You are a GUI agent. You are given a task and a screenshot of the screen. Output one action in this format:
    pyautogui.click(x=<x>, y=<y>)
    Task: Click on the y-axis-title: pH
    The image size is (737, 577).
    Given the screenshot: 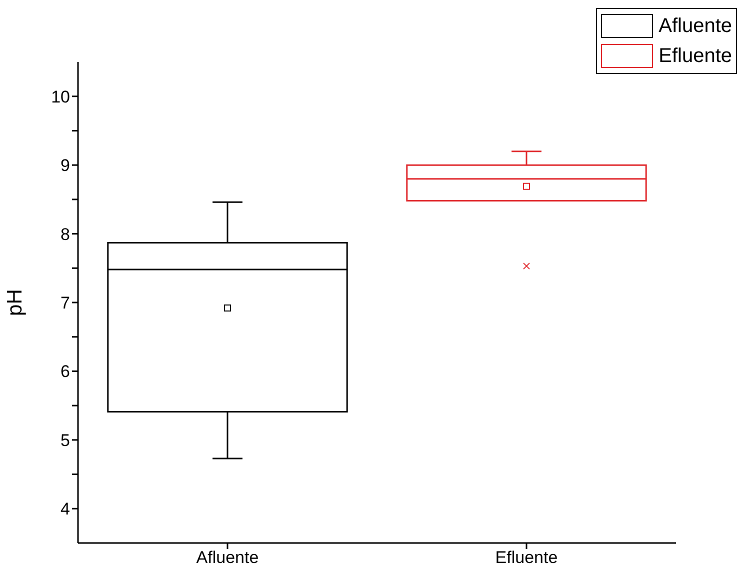 What is the action you would take?
    pyautogui.click(x=14, y=302)
    